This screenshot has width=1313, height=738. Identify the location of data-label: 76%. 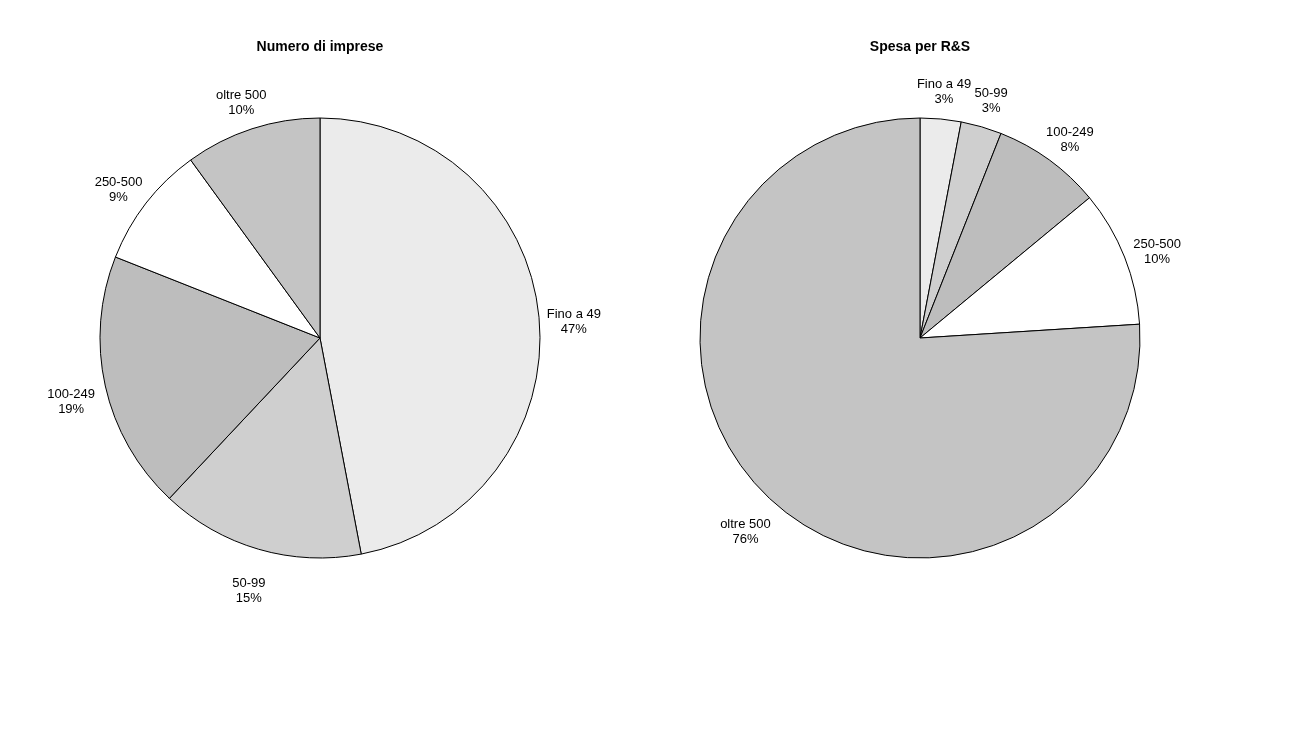
(745, 538).